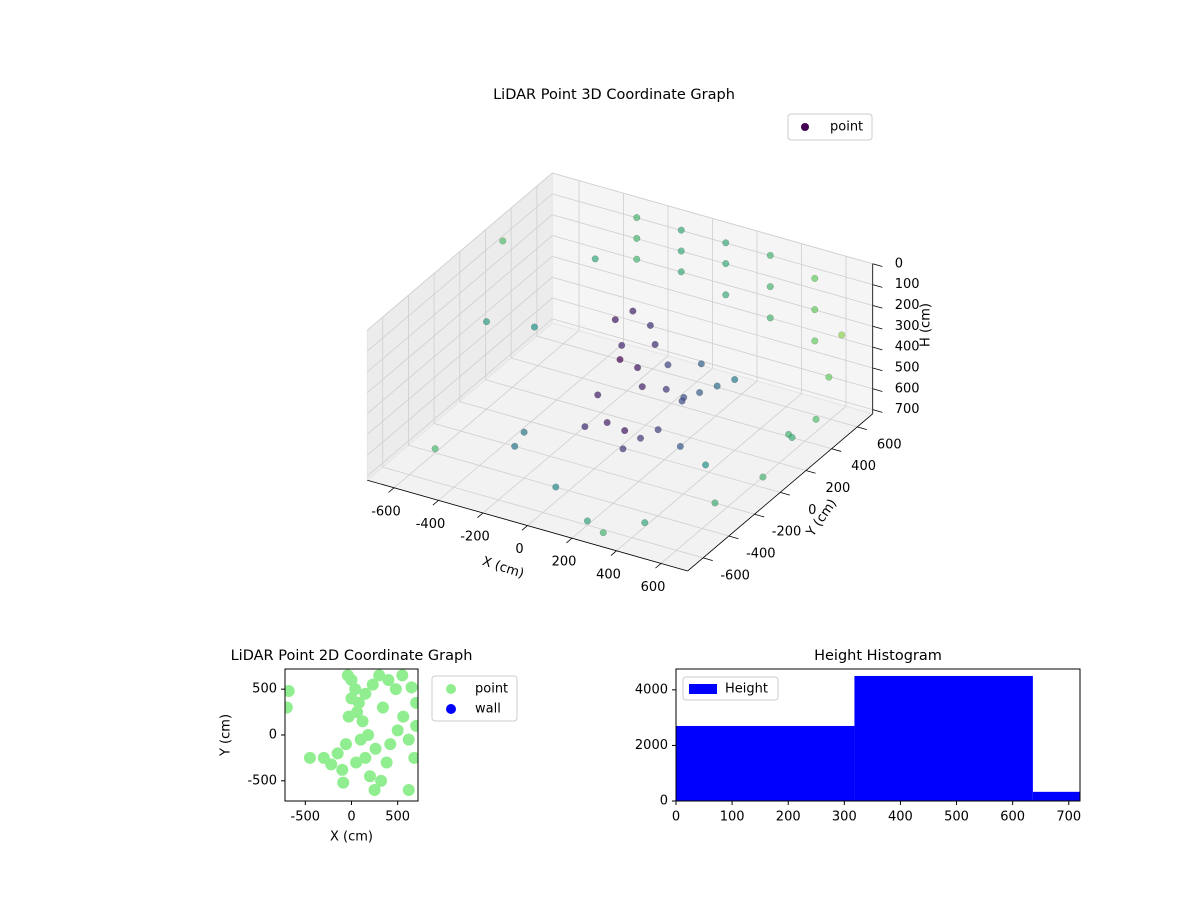 The width and height of the screenshot is (1200, 900). I want to click on axis-line, so click(527, 525).